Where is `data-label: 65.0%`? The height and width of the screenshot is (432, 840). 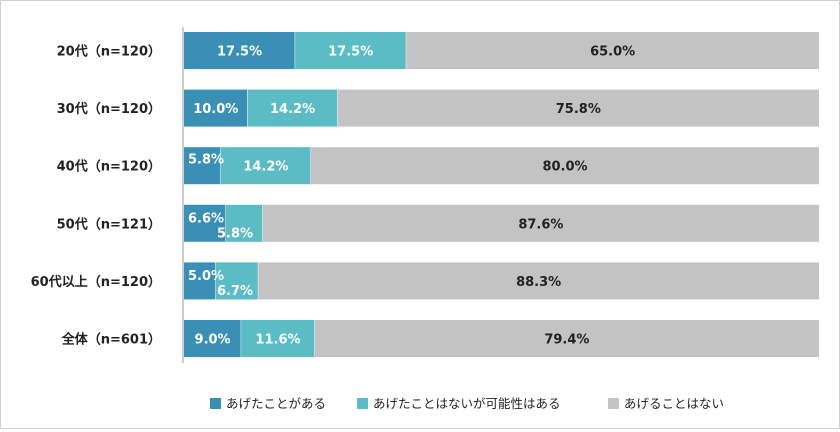 data-label: 65.0% is located at coordinates (612, 52).